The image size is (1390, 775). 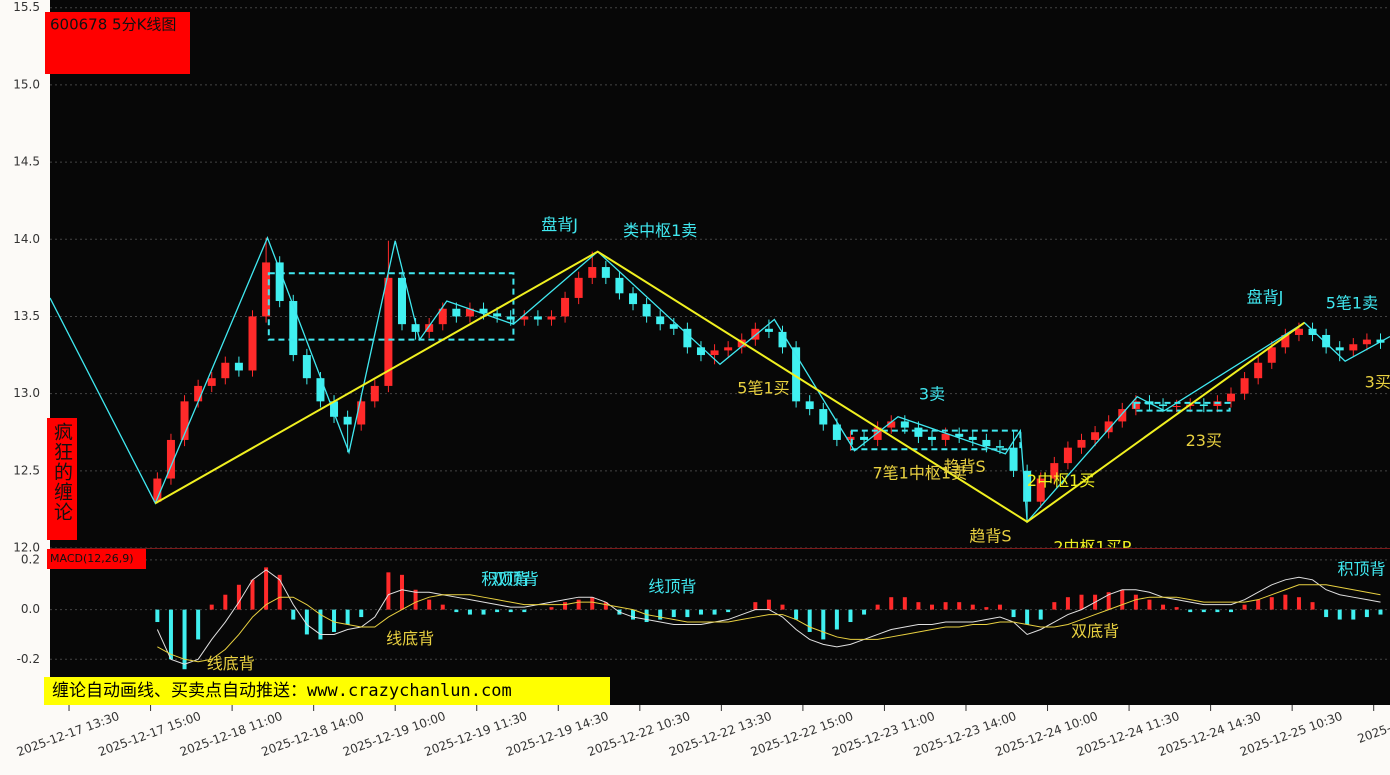 I want to click on macd-line, so click(x=769, y=623).